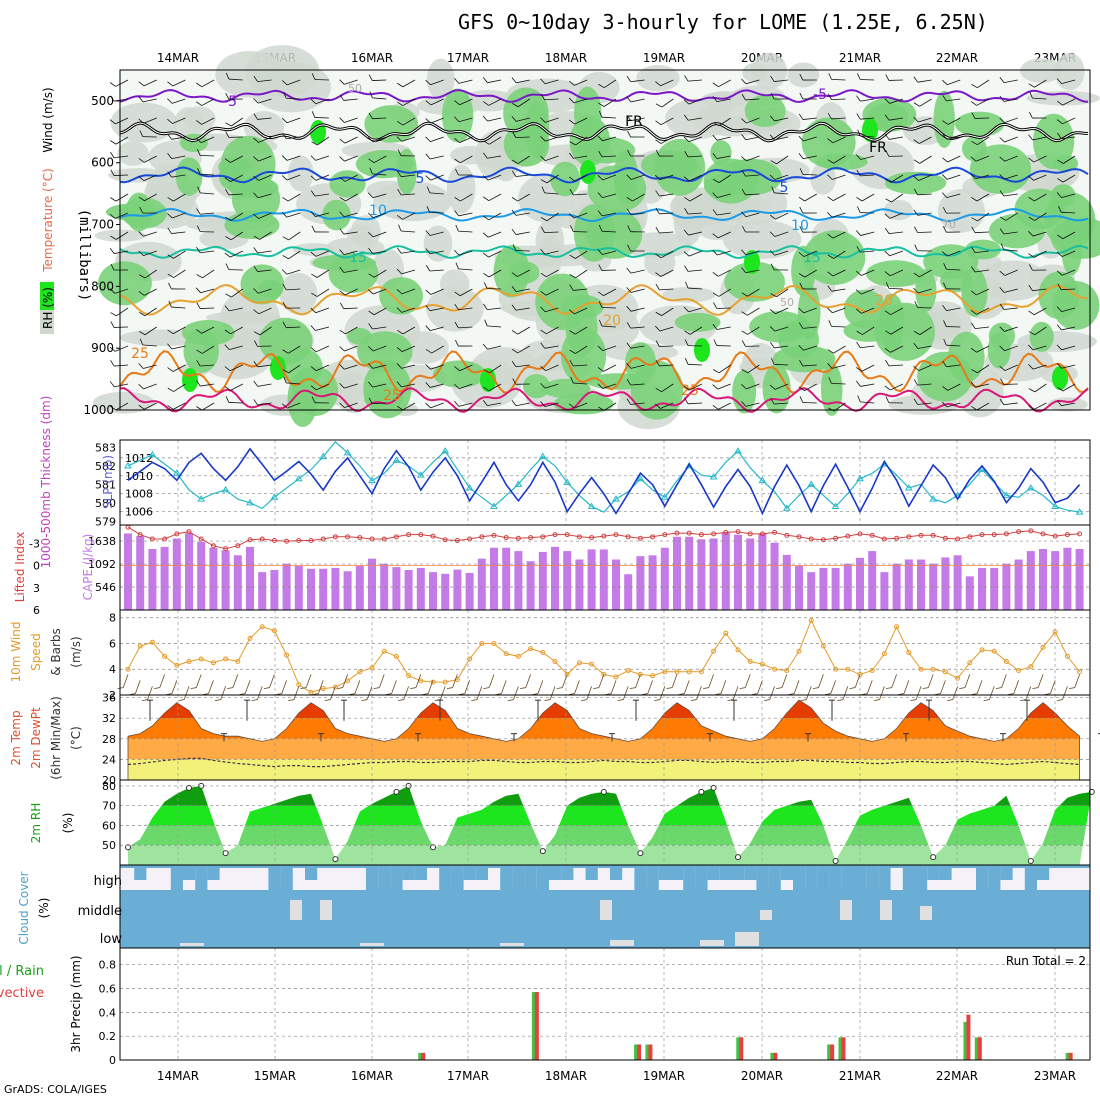 Image resolution: width=1100 pixels, height=1100 pixels. Describe the element at coordinates (20, 567) in the screenshot. I see `li-axis-label: Lifted Index` at that location.